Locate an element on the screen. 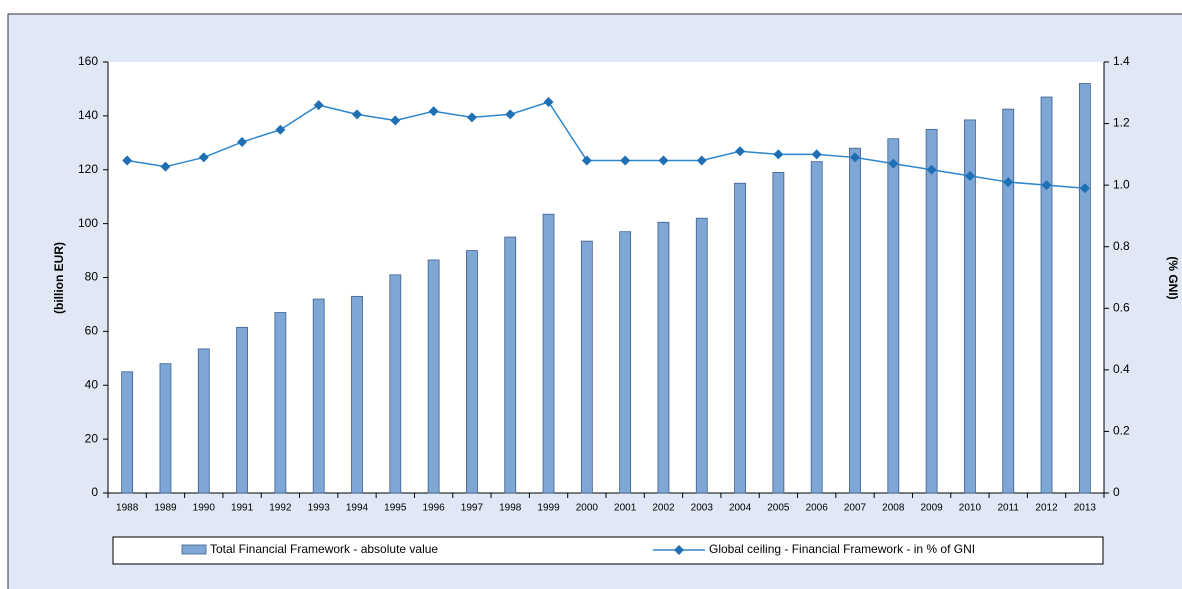  x-tick-label: 2002 is located at coordinates (663, 508).